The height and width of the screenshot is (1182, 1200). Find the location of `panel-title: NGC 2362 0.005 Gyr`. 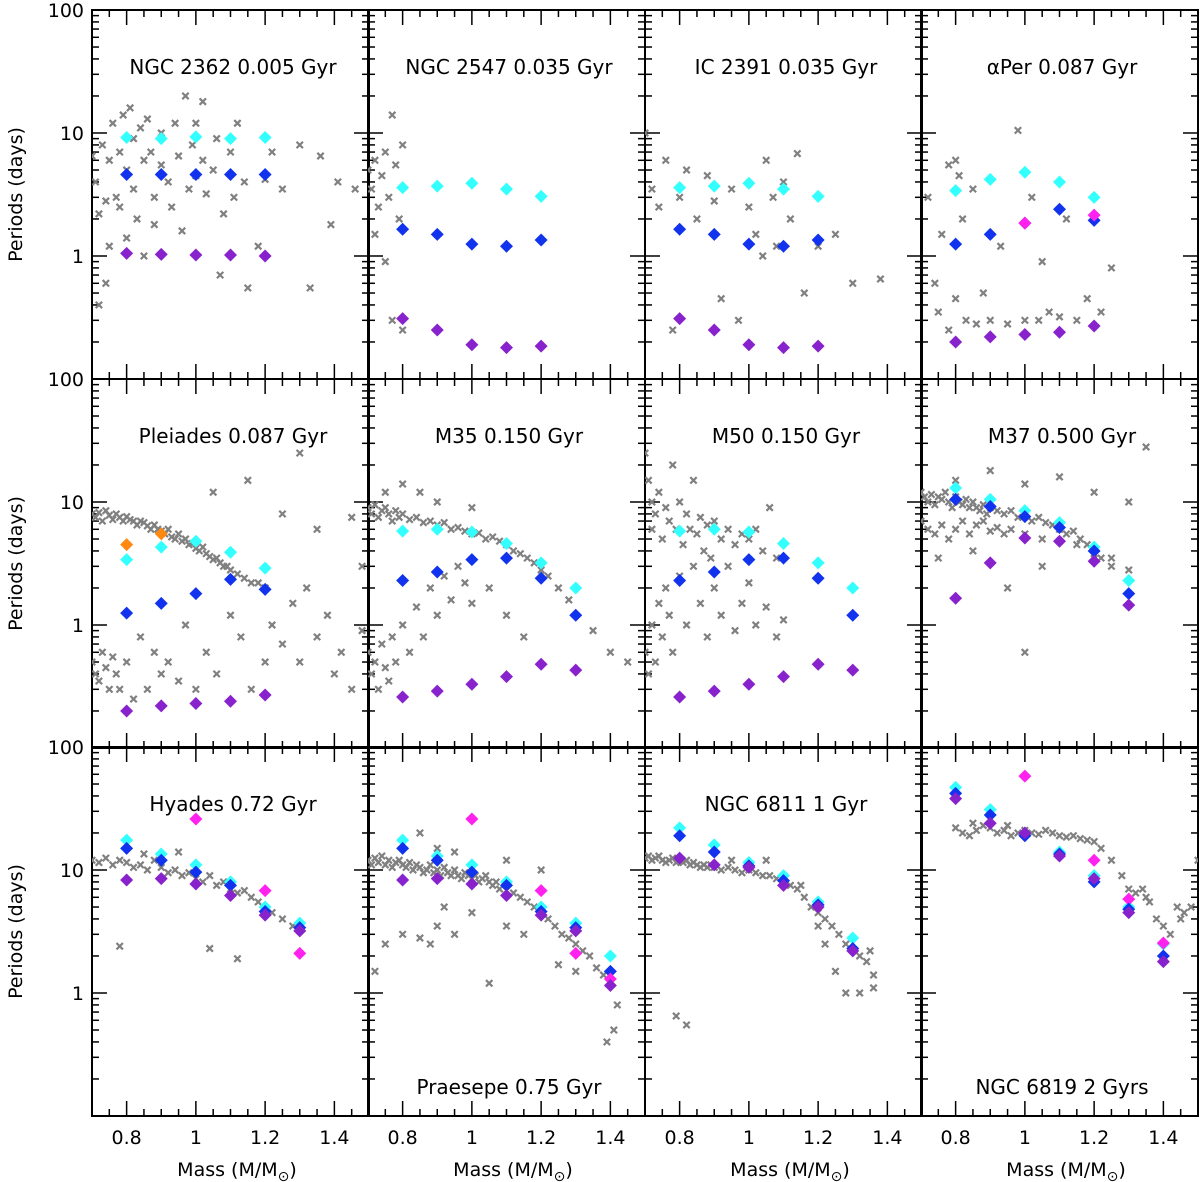

panel-title: NGC 2362 0.005 Gyr is located at coordinates (233, 67).